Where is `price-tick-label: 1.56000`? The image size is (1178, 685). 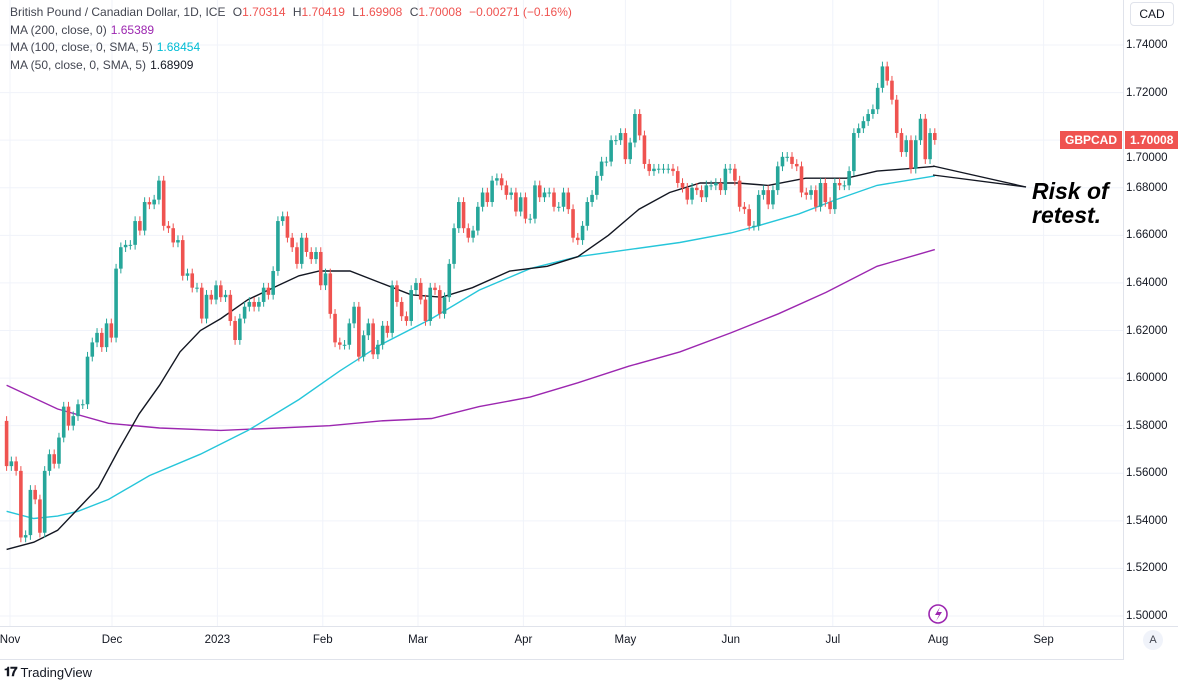
price-tick-label: 1.56000 is located at coordinates (1147, 473).